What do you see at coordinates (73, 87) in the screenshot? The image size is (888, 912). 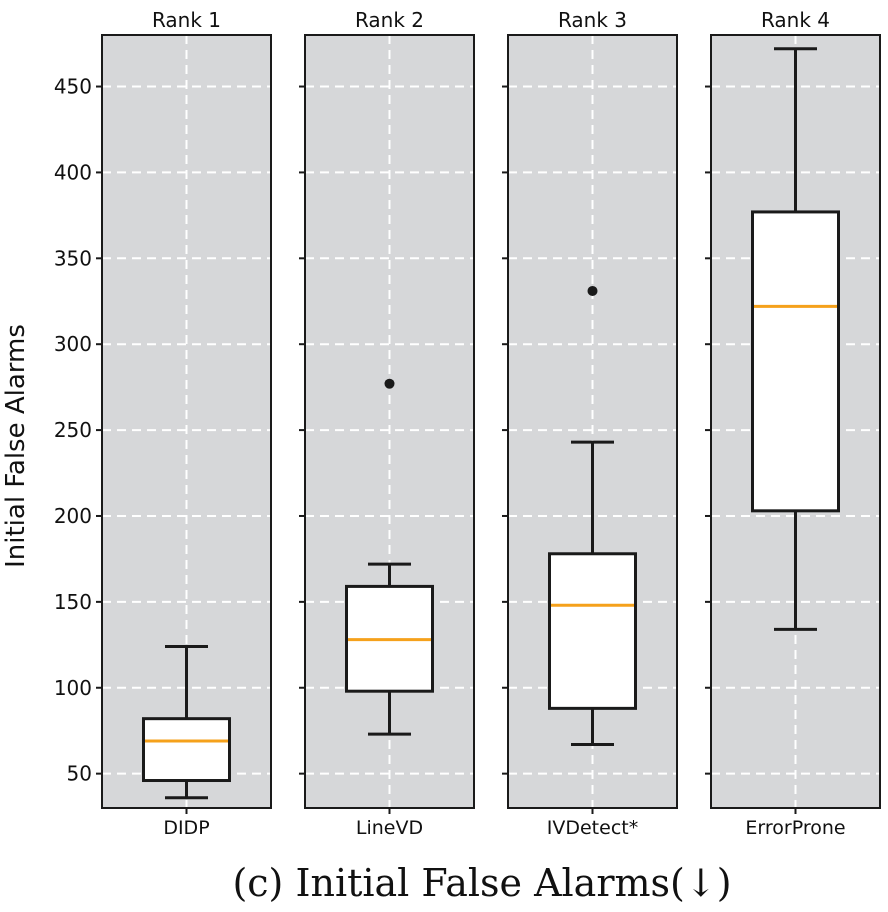 I see `y-tick-label: 450` at bounding box center [73, 87].